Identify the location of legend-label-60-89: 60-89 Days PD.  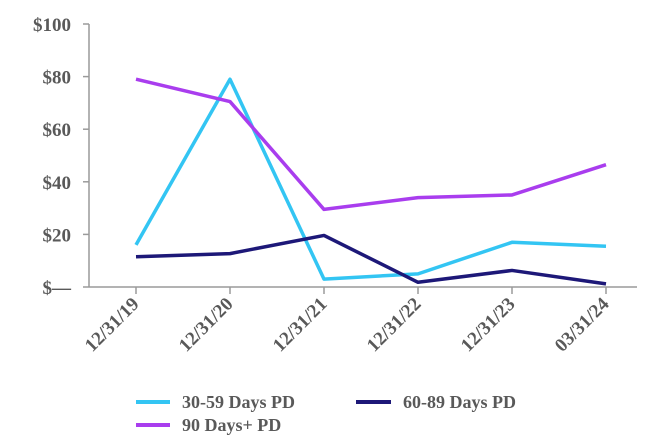
(459, 402).